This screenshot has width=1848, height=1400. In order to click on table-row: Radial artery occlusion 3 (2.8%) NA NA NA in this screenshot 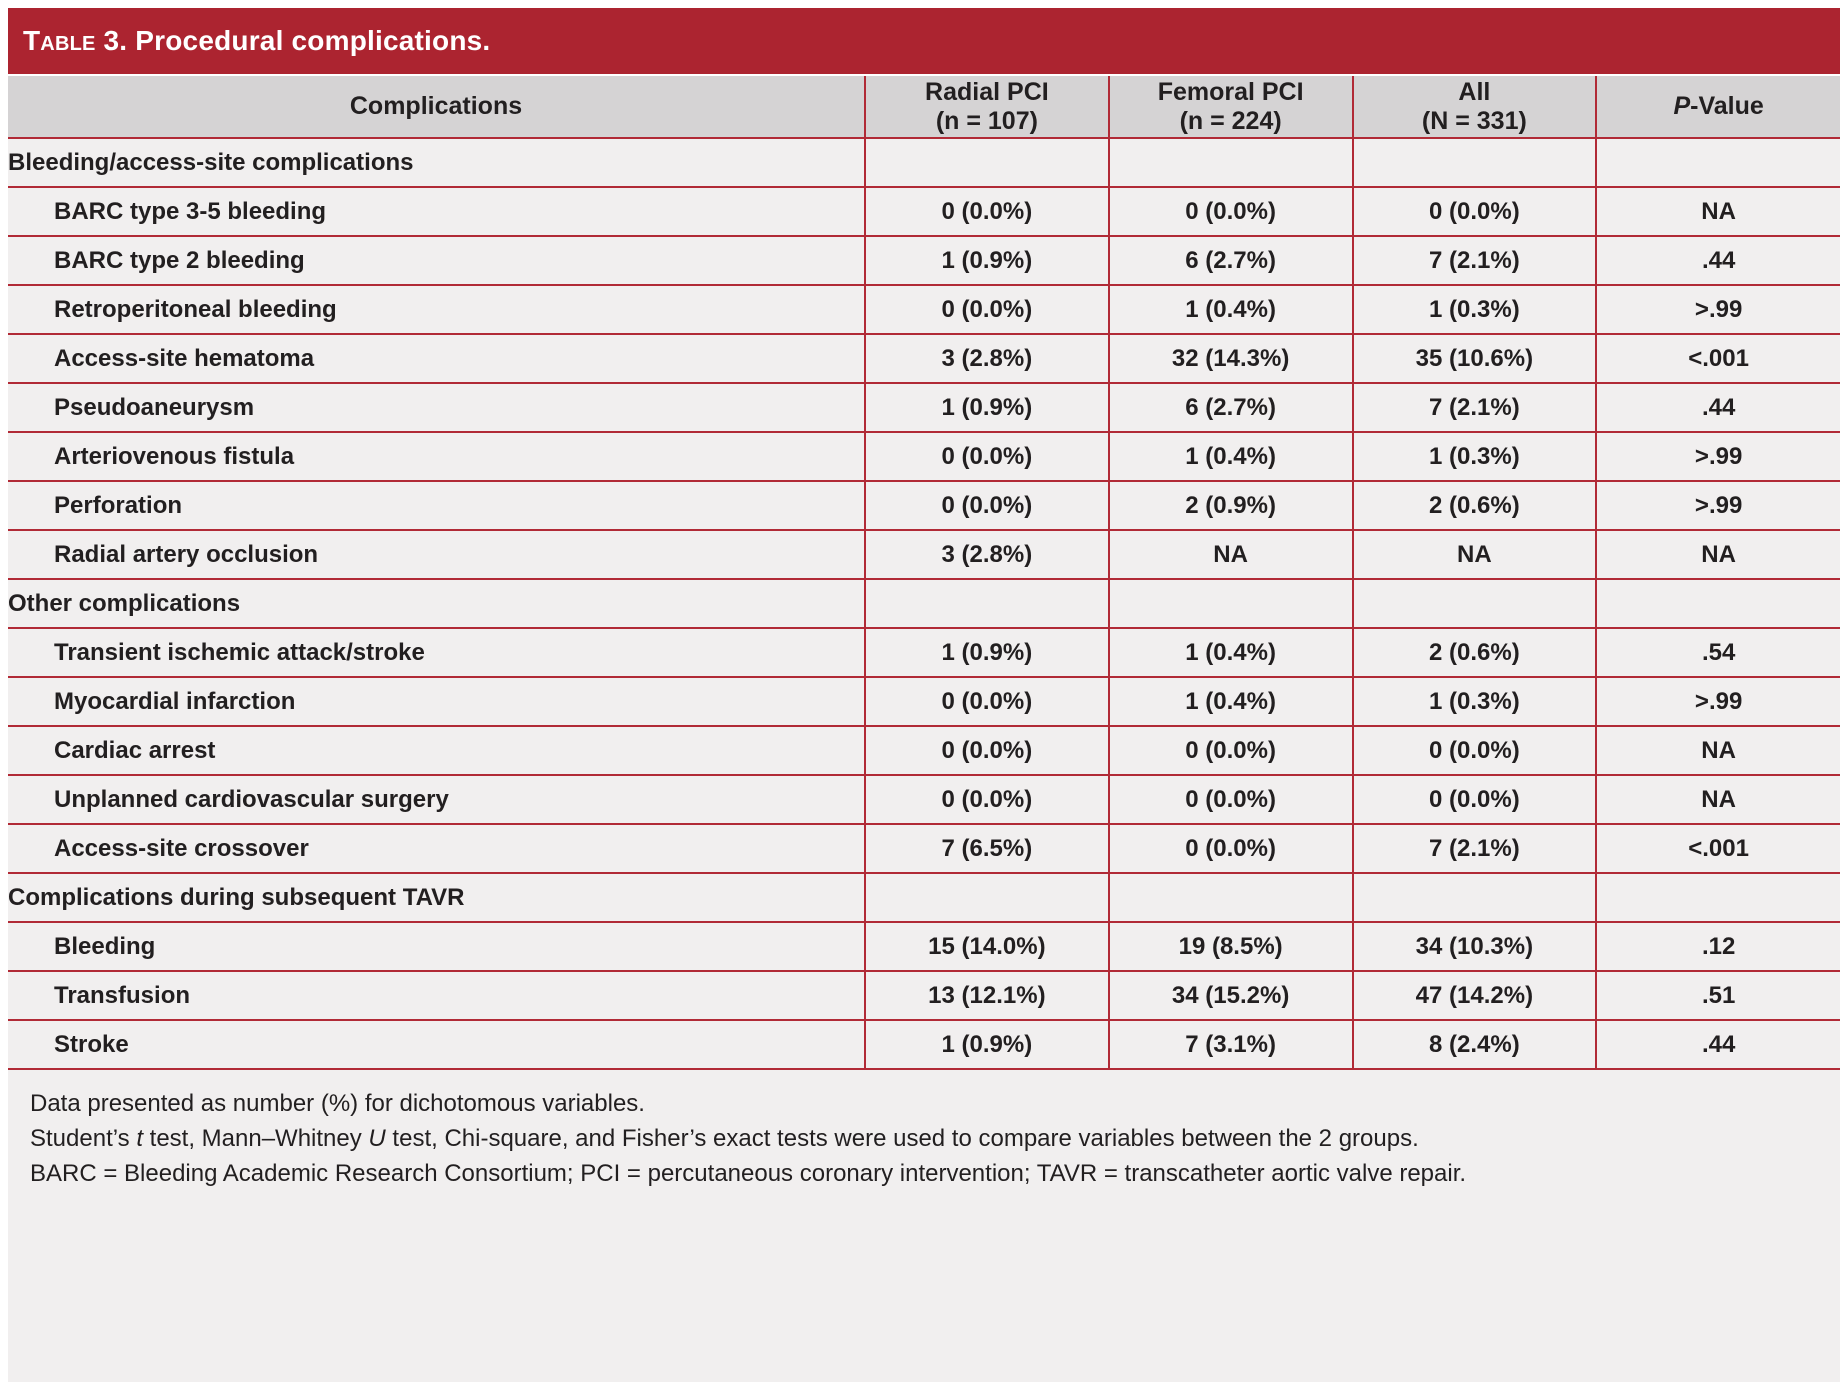, I will do `click(924, 554)`.